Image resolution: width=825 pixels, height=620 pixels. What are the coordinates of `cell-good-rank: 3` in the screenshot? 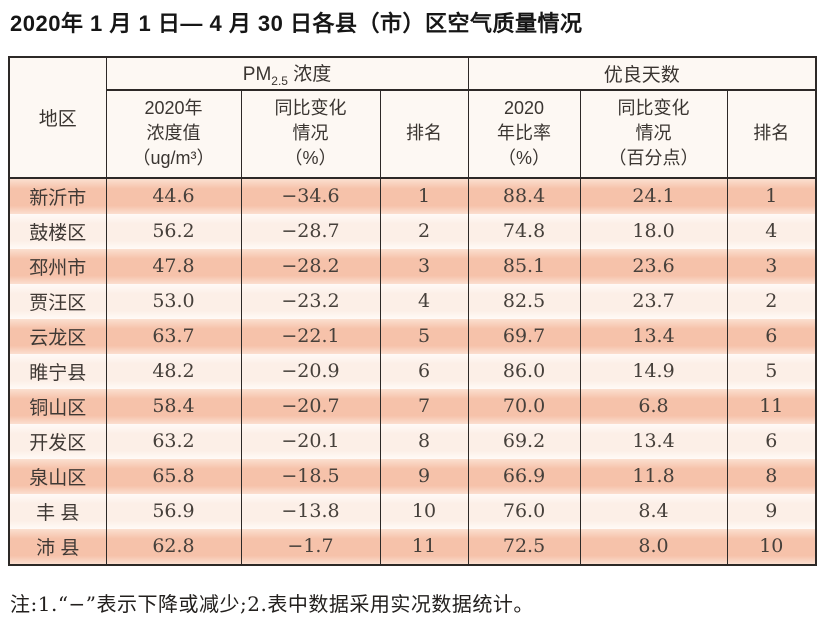 It's located at (771, 266).